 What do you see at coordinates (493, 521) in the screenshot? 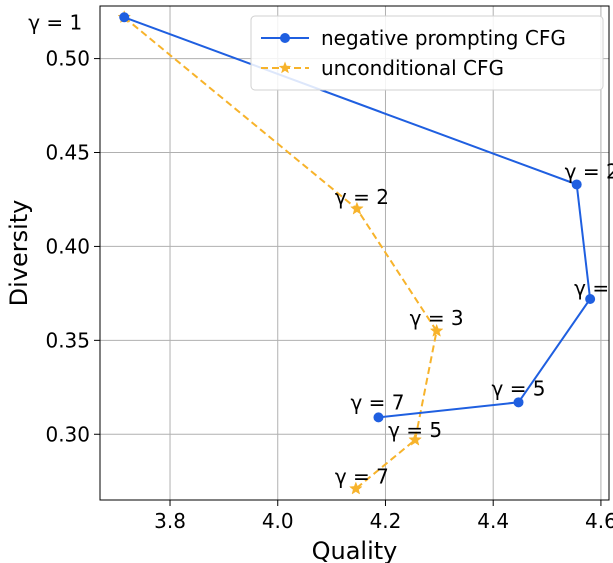
I see `x-tick-label: 4.4` at bounding box center [493, 521].